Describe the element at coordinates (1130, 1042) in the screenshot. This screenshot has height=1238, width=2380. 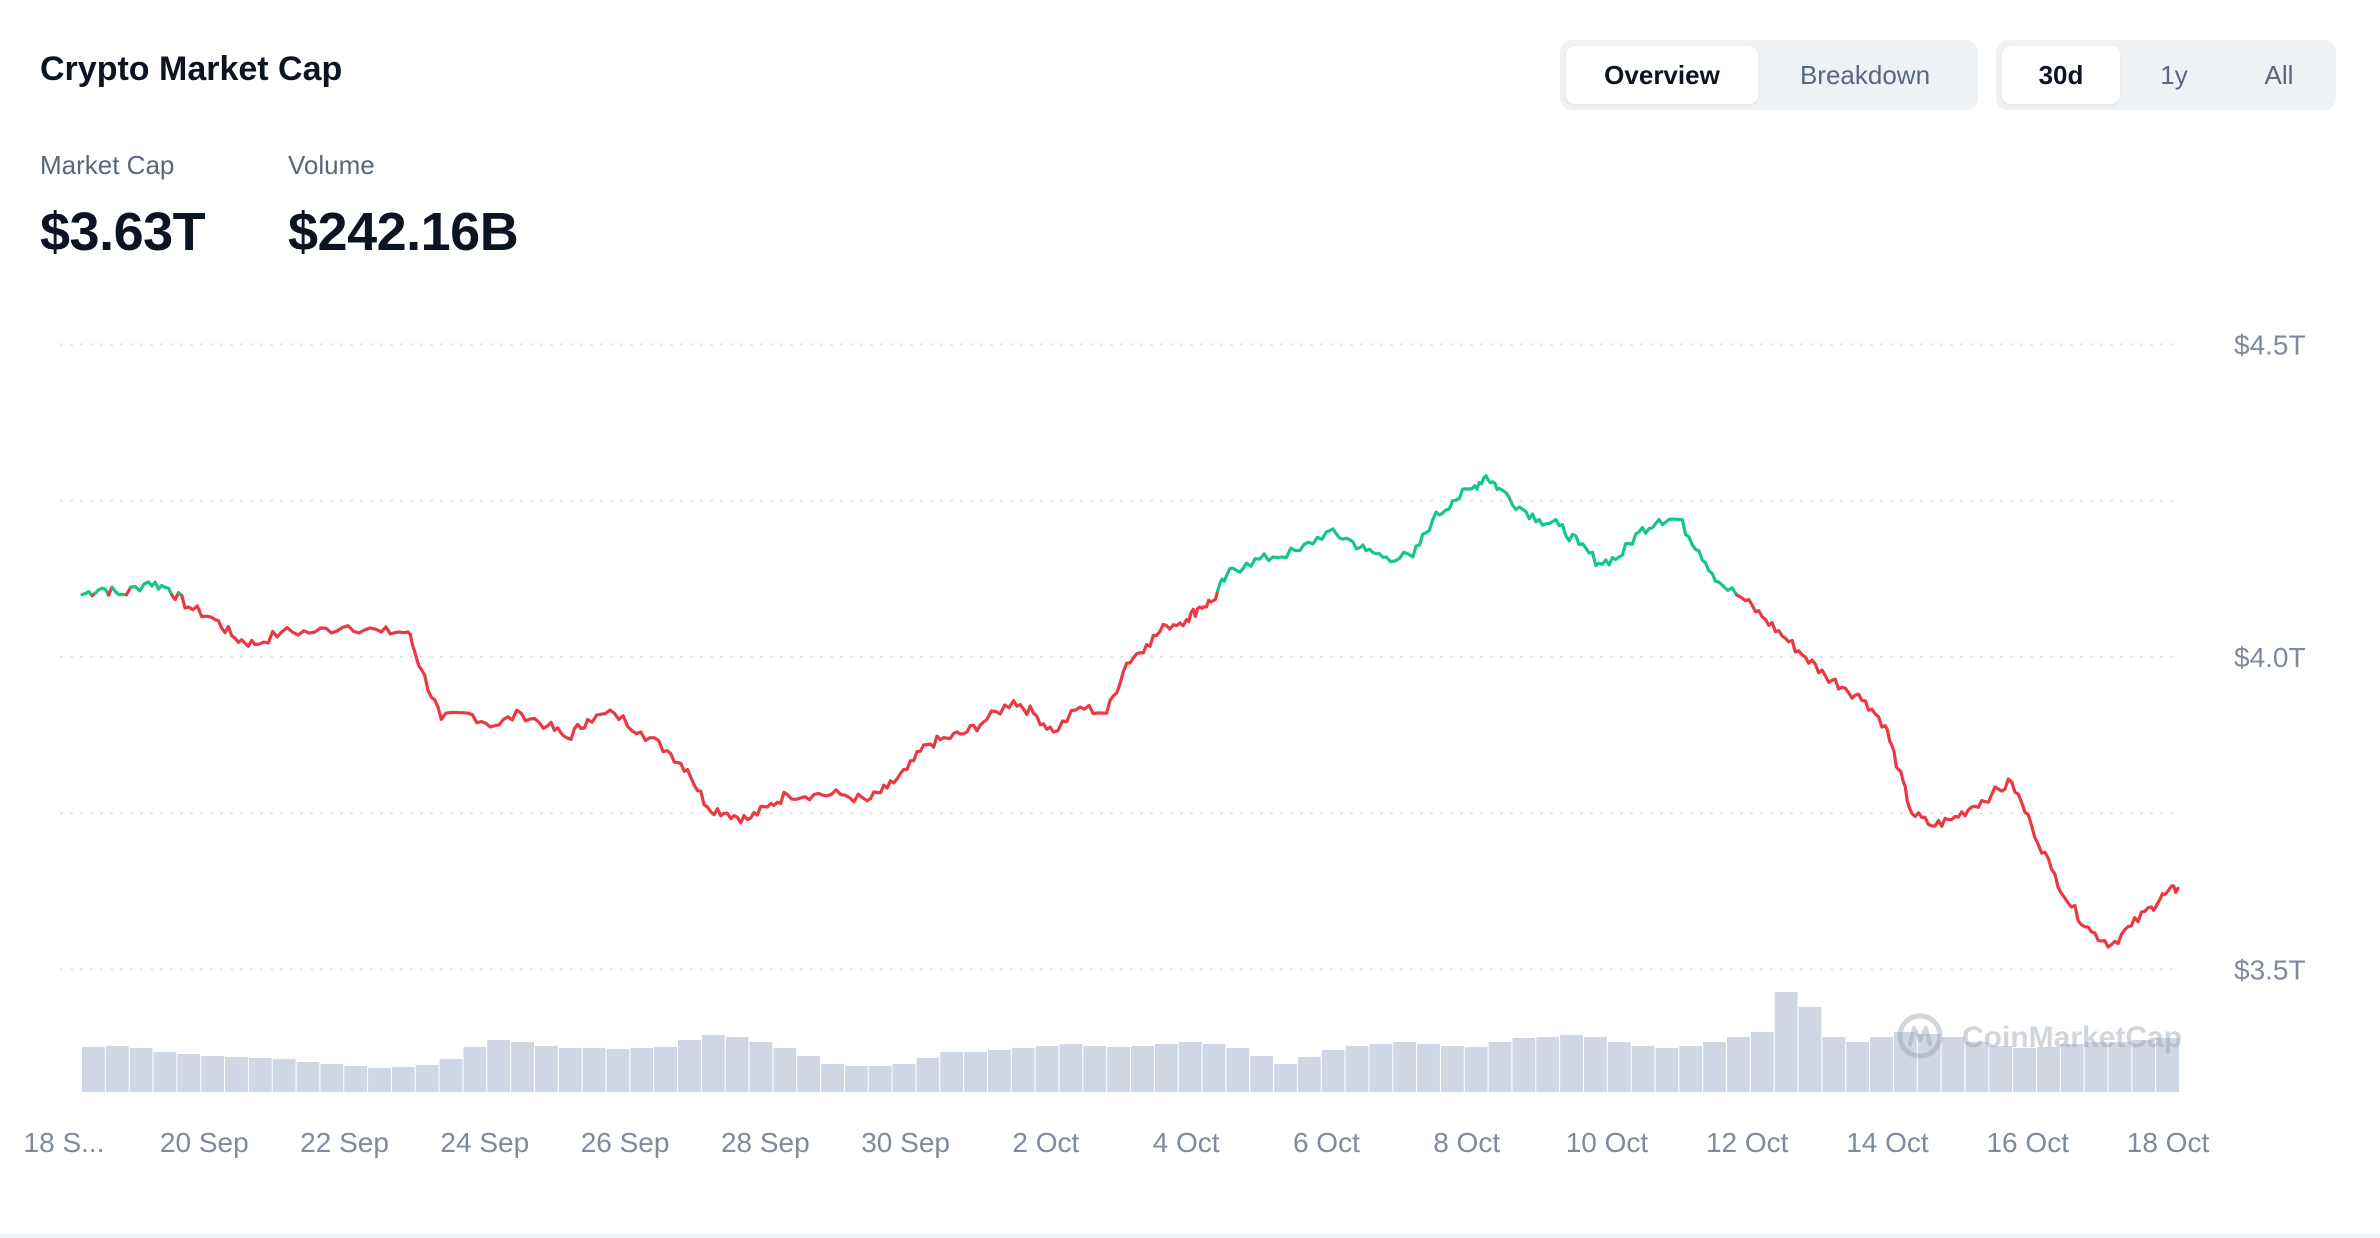
I see `volume-bars` at that location.